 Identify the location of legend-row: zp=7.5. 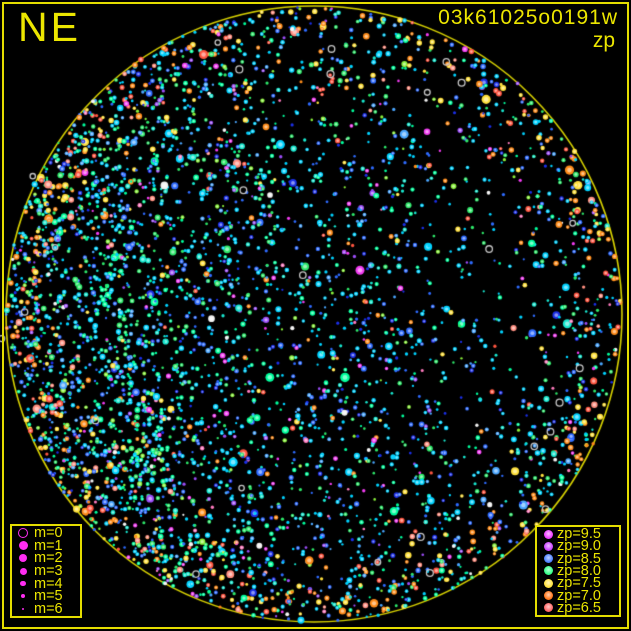
(578, 583).